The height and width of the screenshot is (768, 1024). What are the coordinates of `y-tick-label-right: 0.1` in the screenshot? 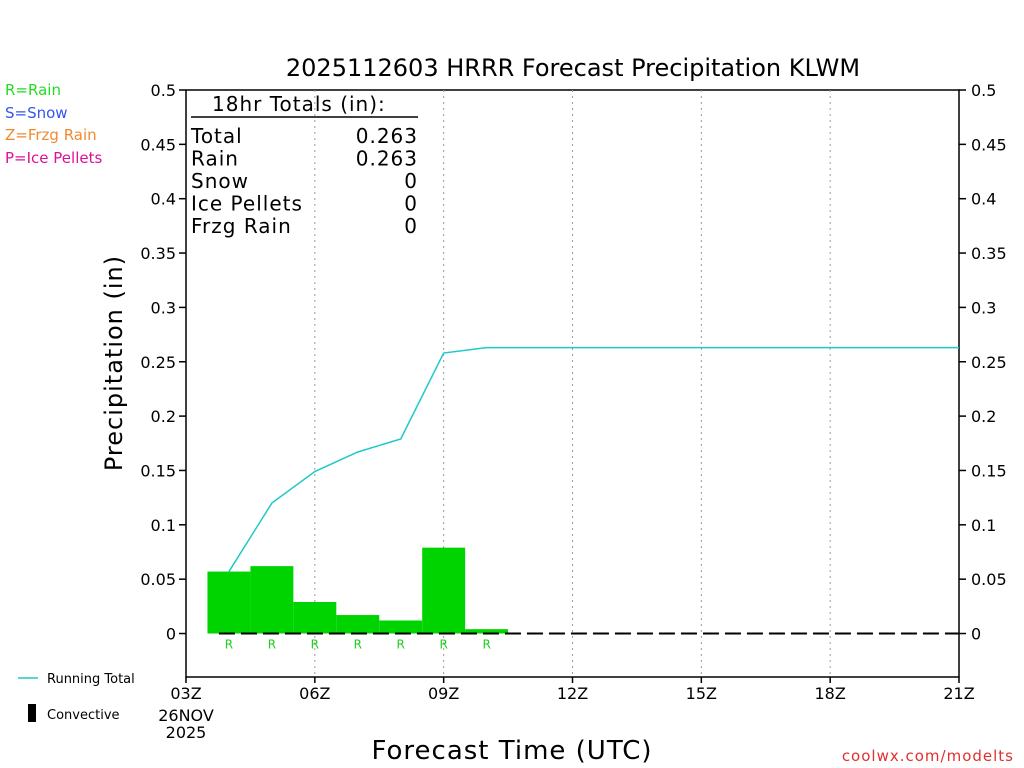 It's located at (983, 525).